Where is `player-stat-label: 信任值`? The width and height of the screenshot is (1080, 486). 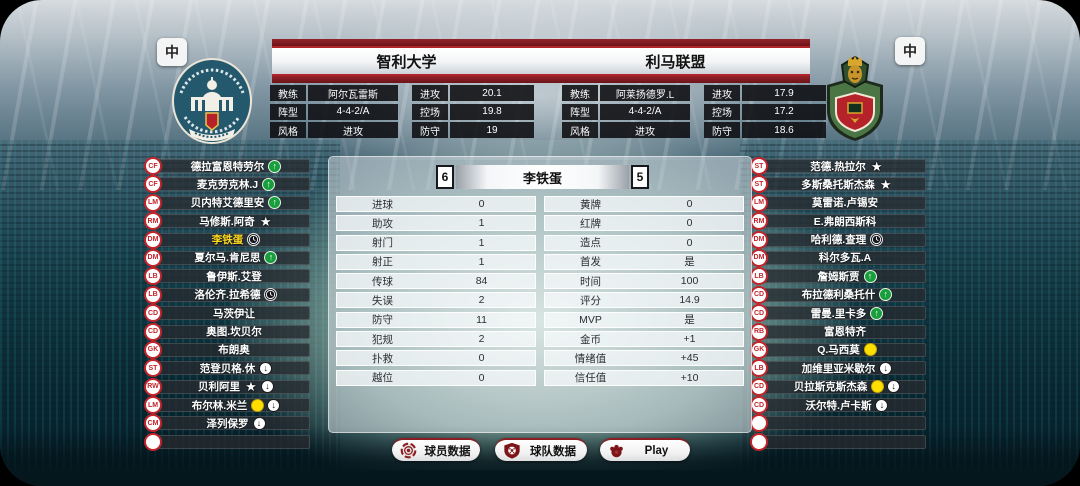 player-stat-label: 信任值 is located at coordinates (590, 378).